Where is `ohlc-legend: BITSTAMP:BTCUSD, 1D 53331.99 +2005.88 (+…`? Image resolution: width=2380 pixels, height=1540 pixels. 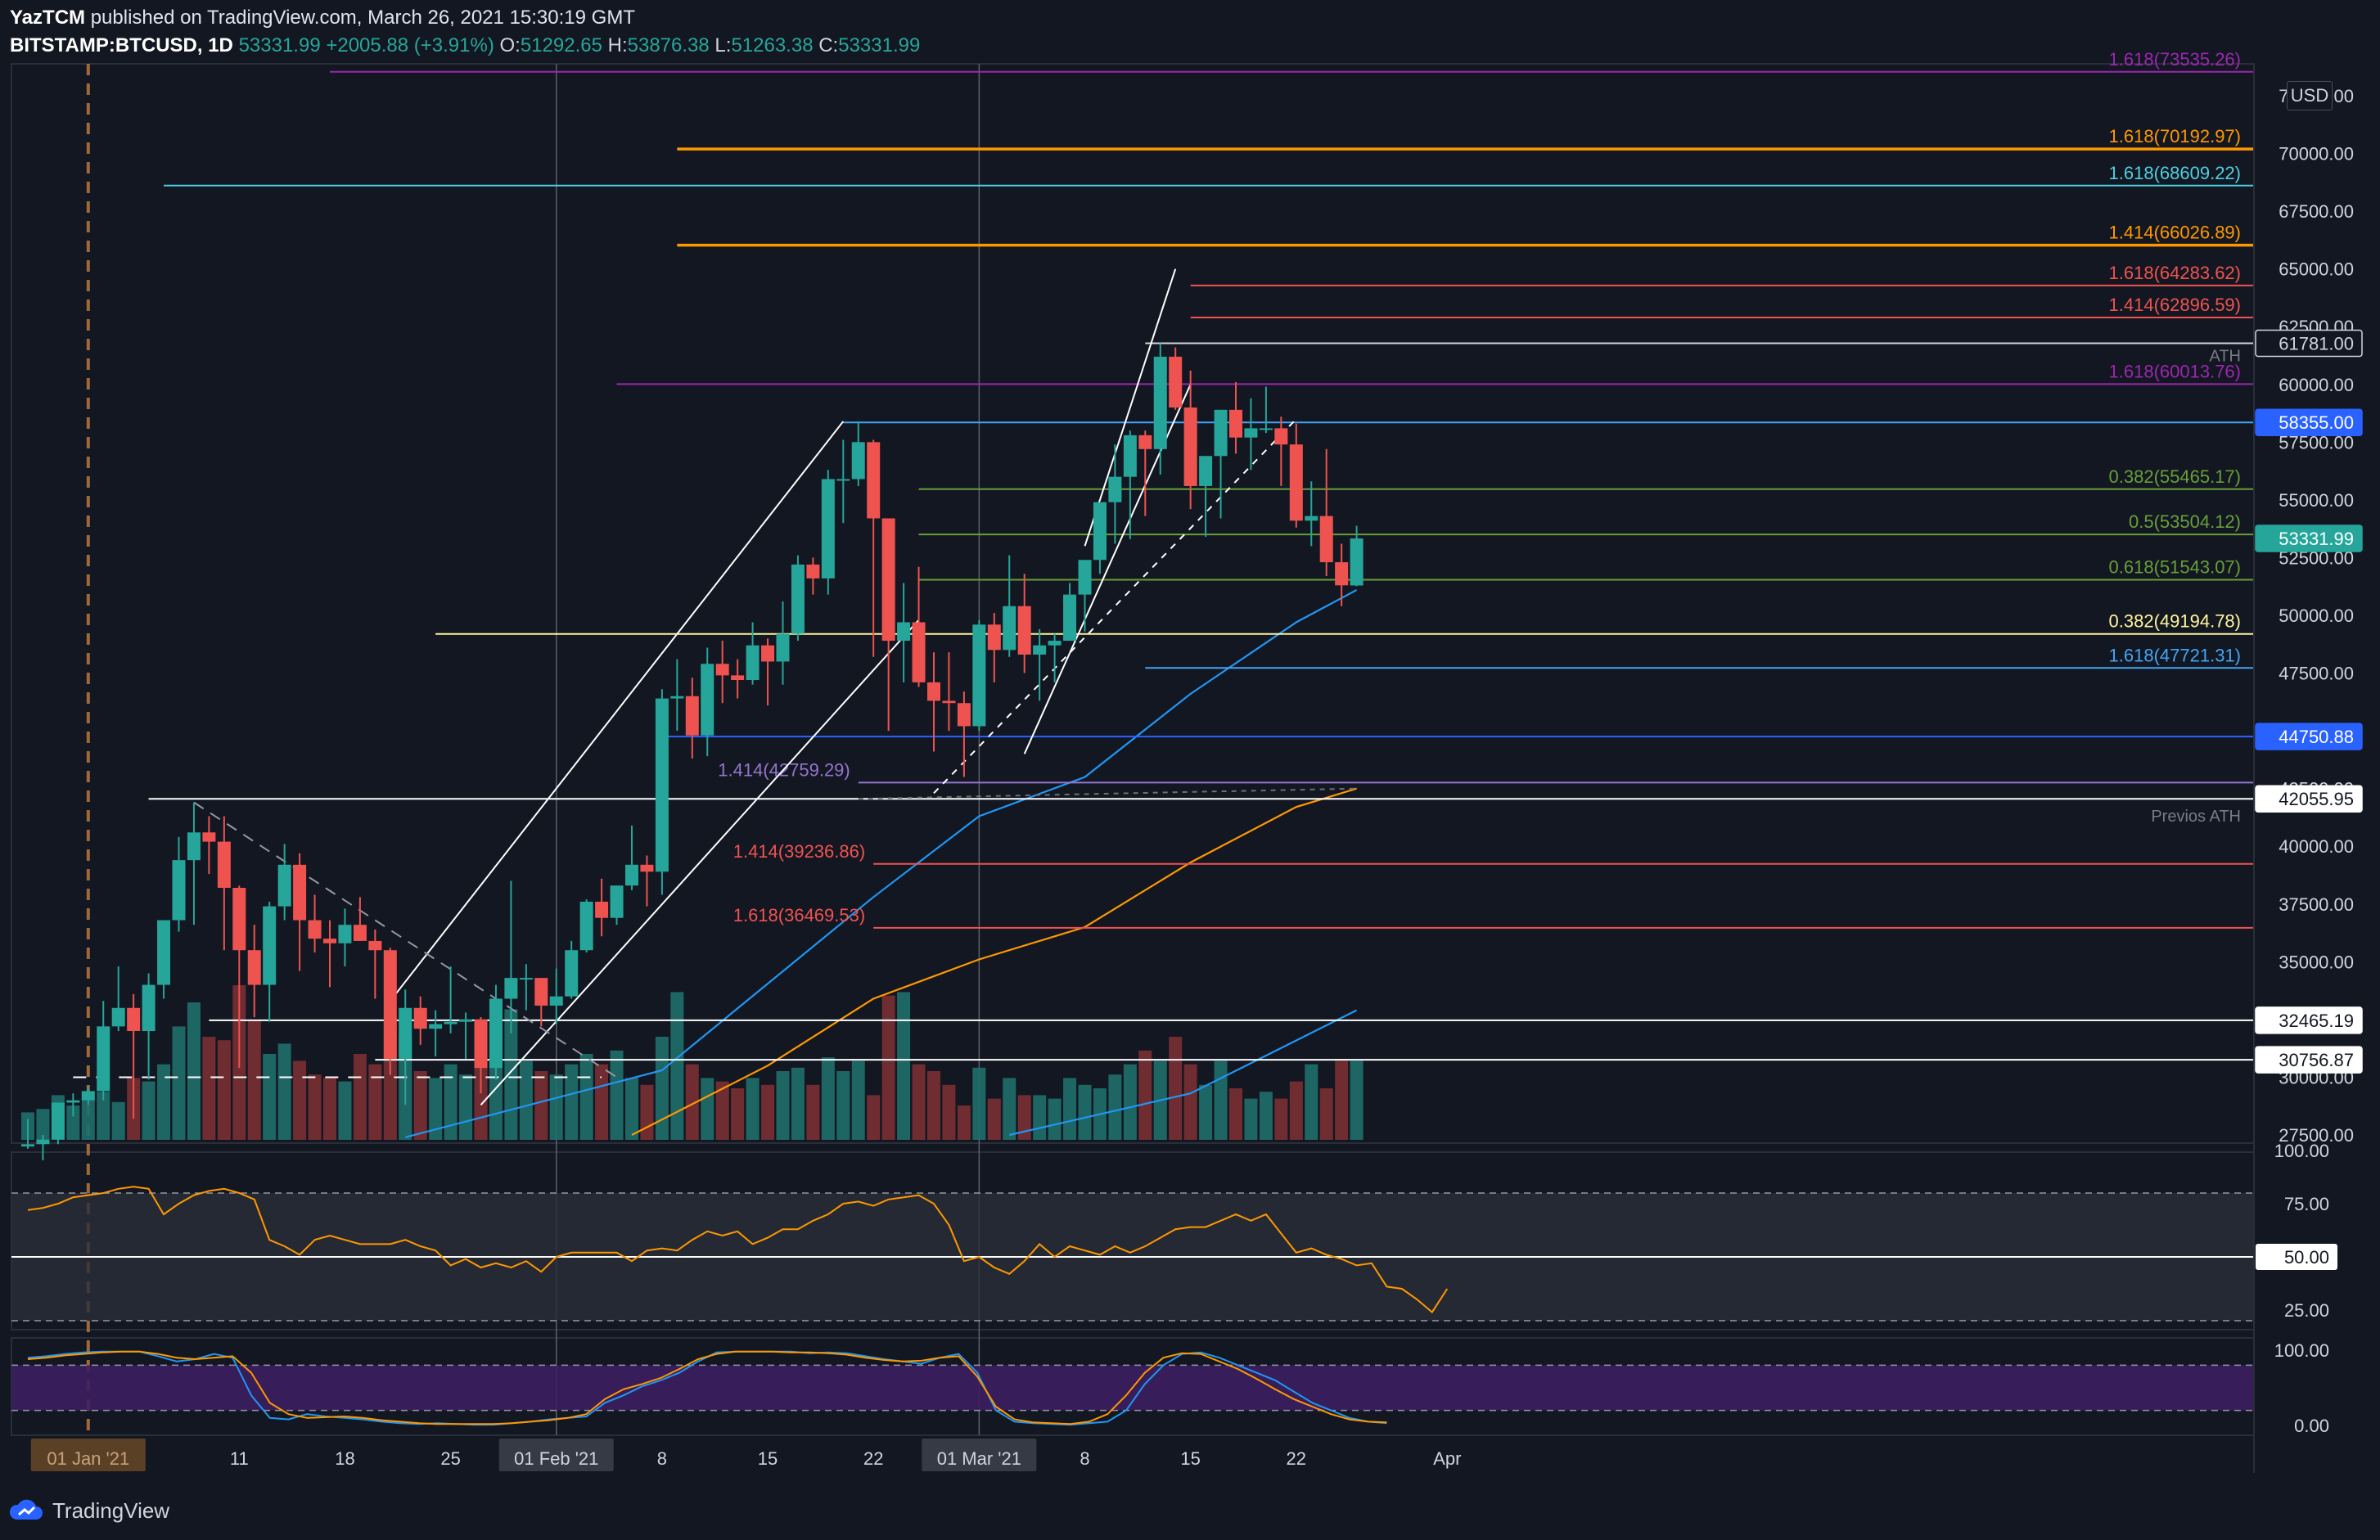
ohlc-legend: BITSTAMP:BTCUSD, 1D 53331.99 +2005.88 (+… is located at coordinates (465, 45).